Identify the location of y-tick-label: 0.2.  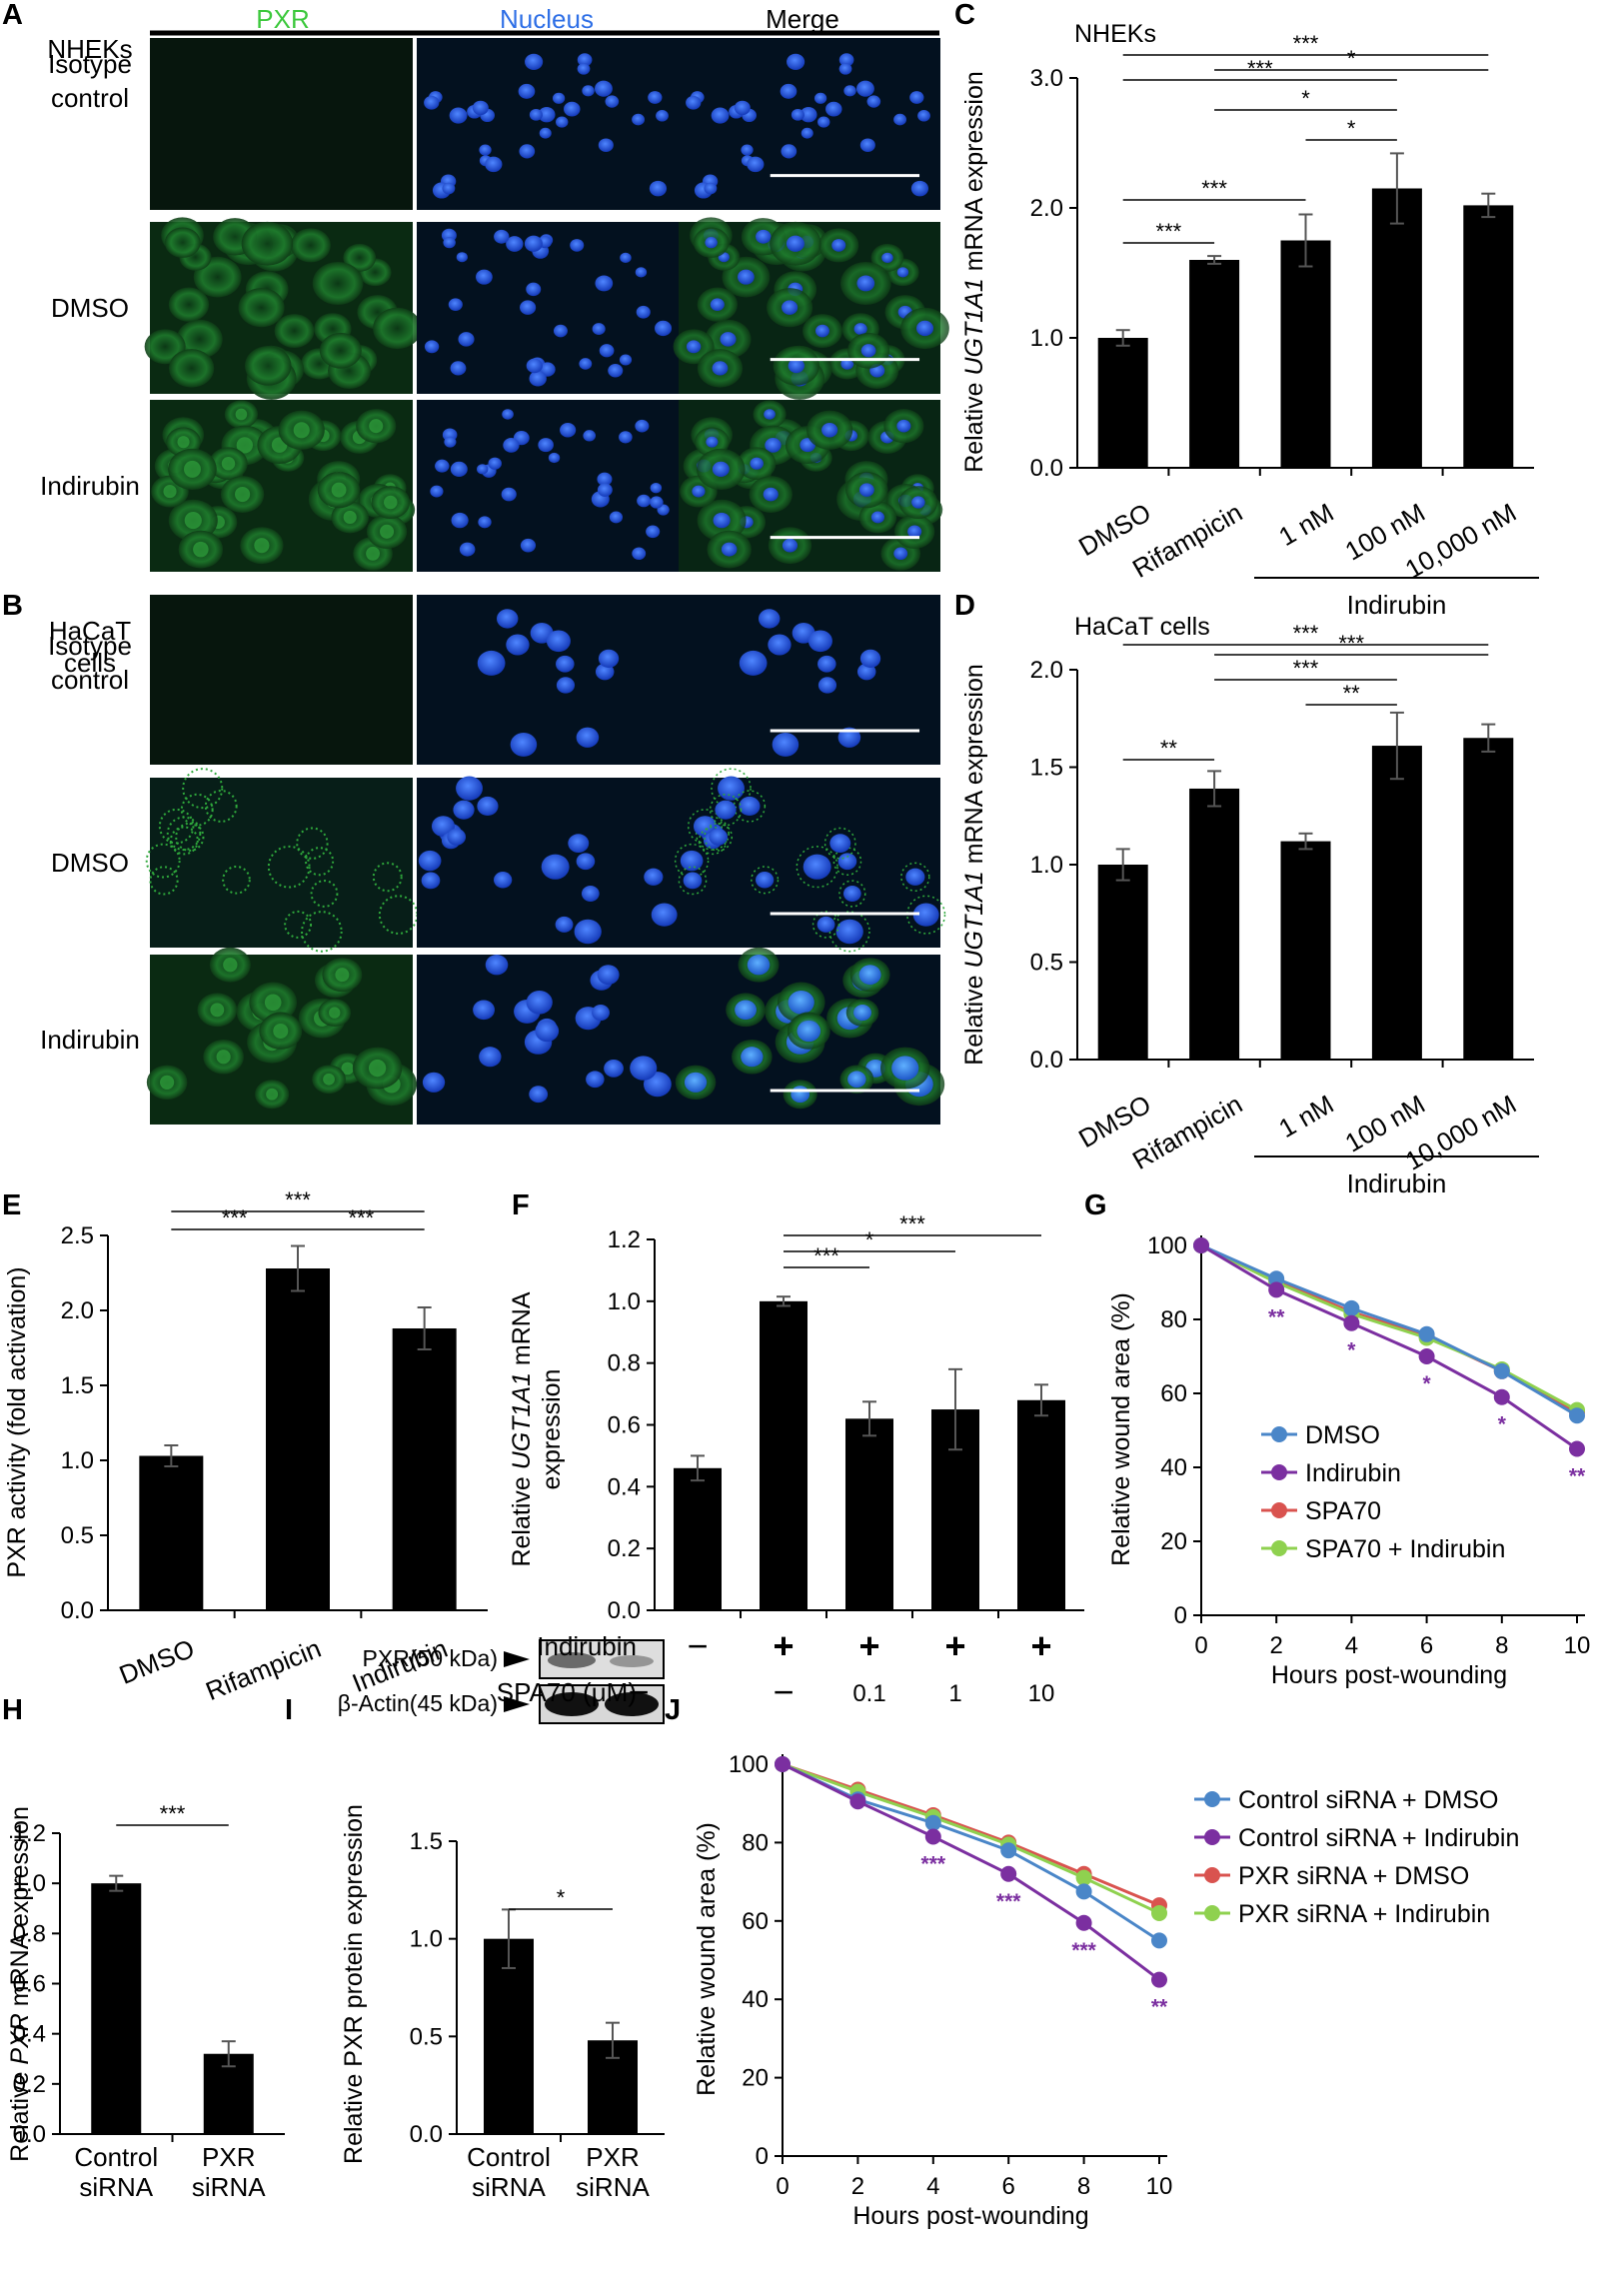
(29, 2085).